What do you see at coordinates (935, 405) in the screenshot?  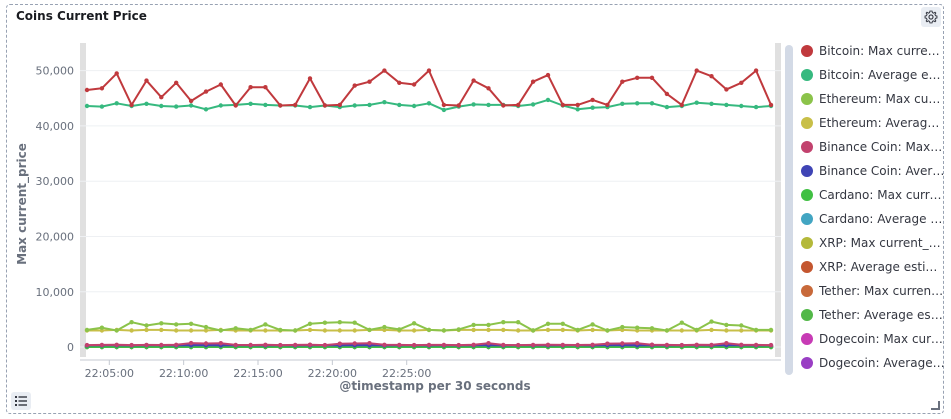 I see `resize-handle` at bounding box center [935, 405].